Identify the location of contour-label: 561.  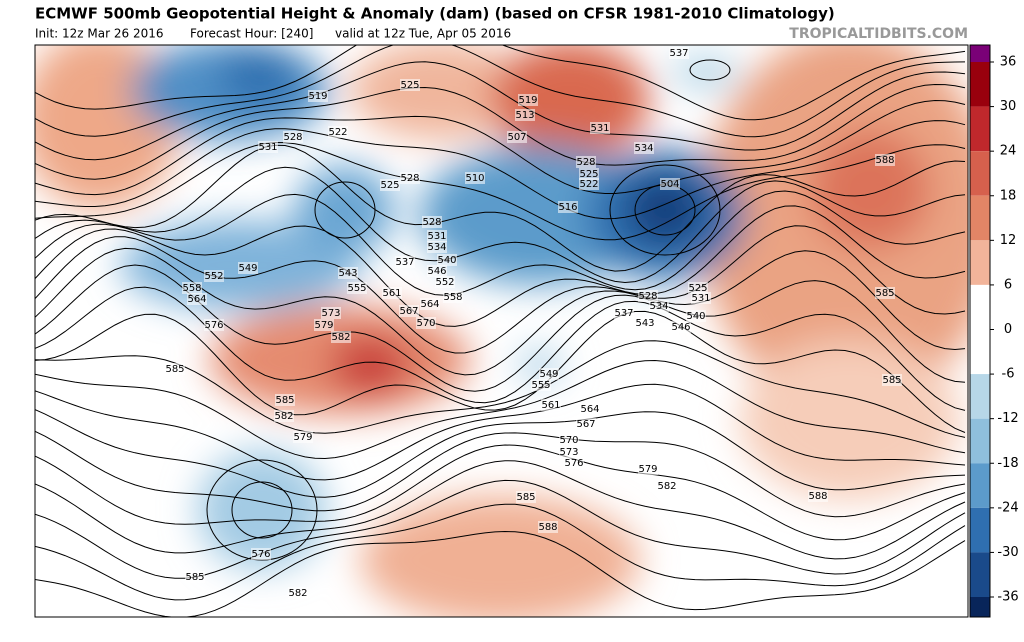
(550, 405).